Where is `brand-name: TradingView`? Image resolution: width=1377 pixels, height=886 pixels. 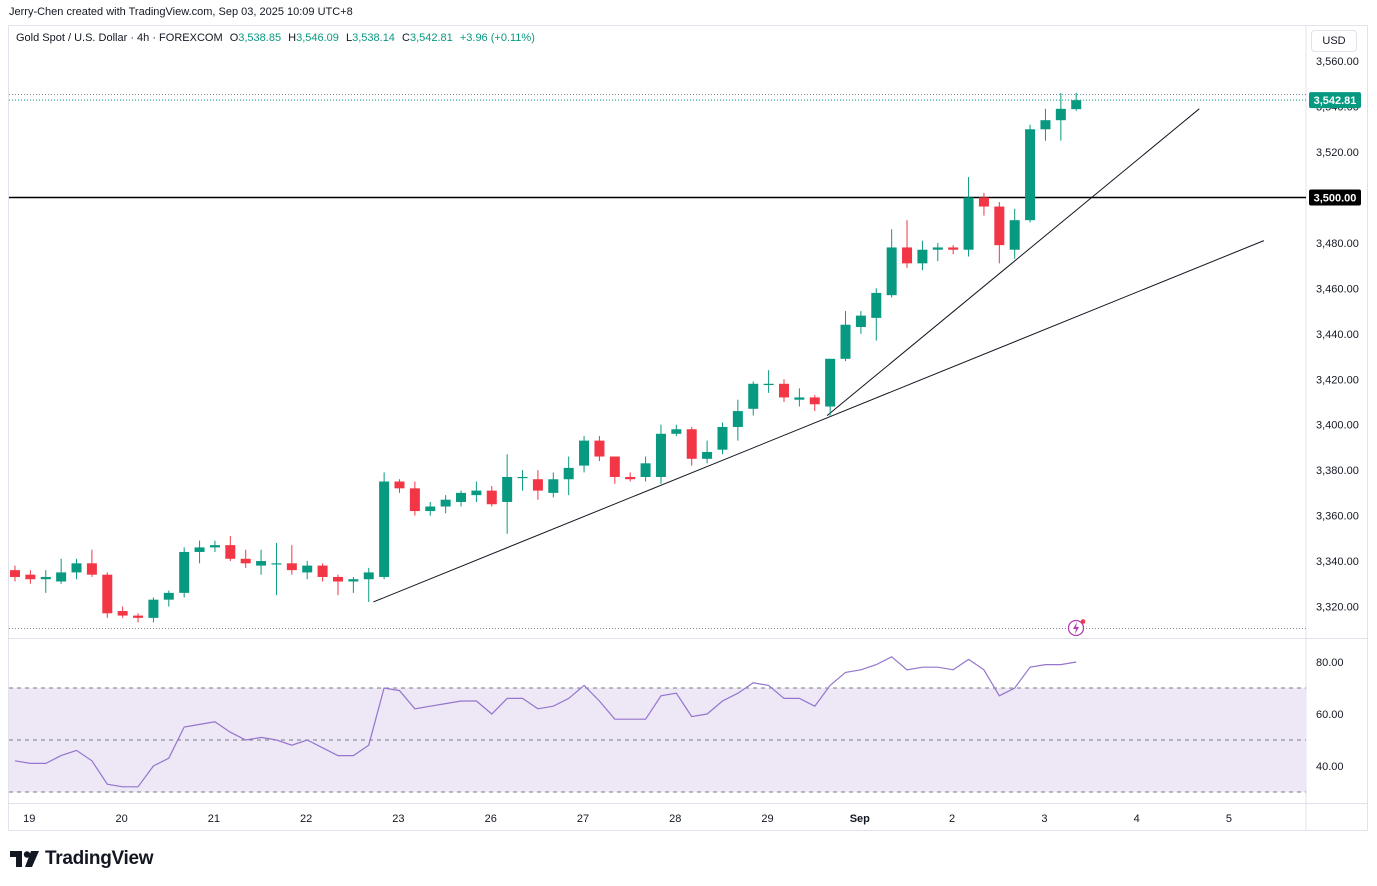 brand-name: TradingView is located at coordinates (99, 858).